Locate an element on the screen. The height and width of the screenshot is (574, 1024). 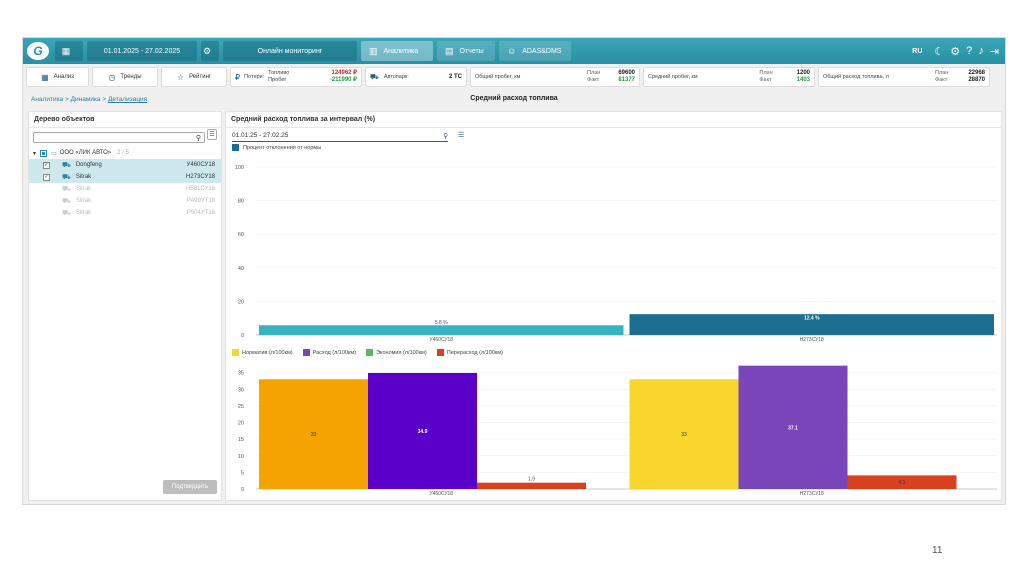
user-icon: ☺ is located at coordinates (512, 51).